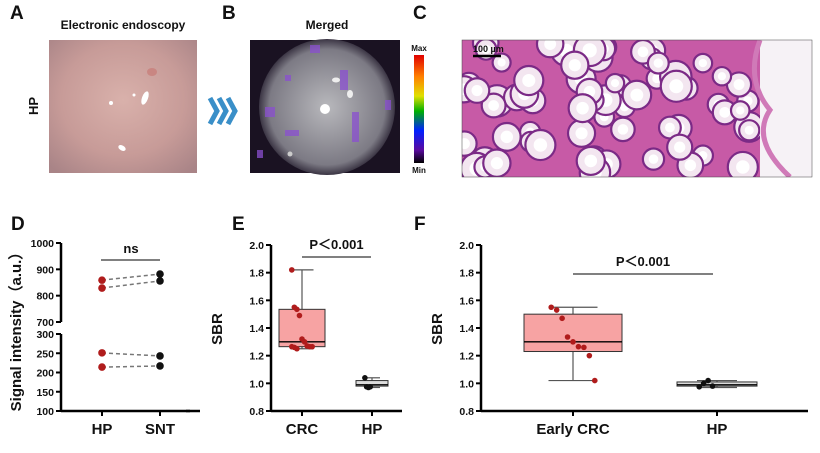  I want to click on e-y-tick-label: 1.8, so click(256, 274).